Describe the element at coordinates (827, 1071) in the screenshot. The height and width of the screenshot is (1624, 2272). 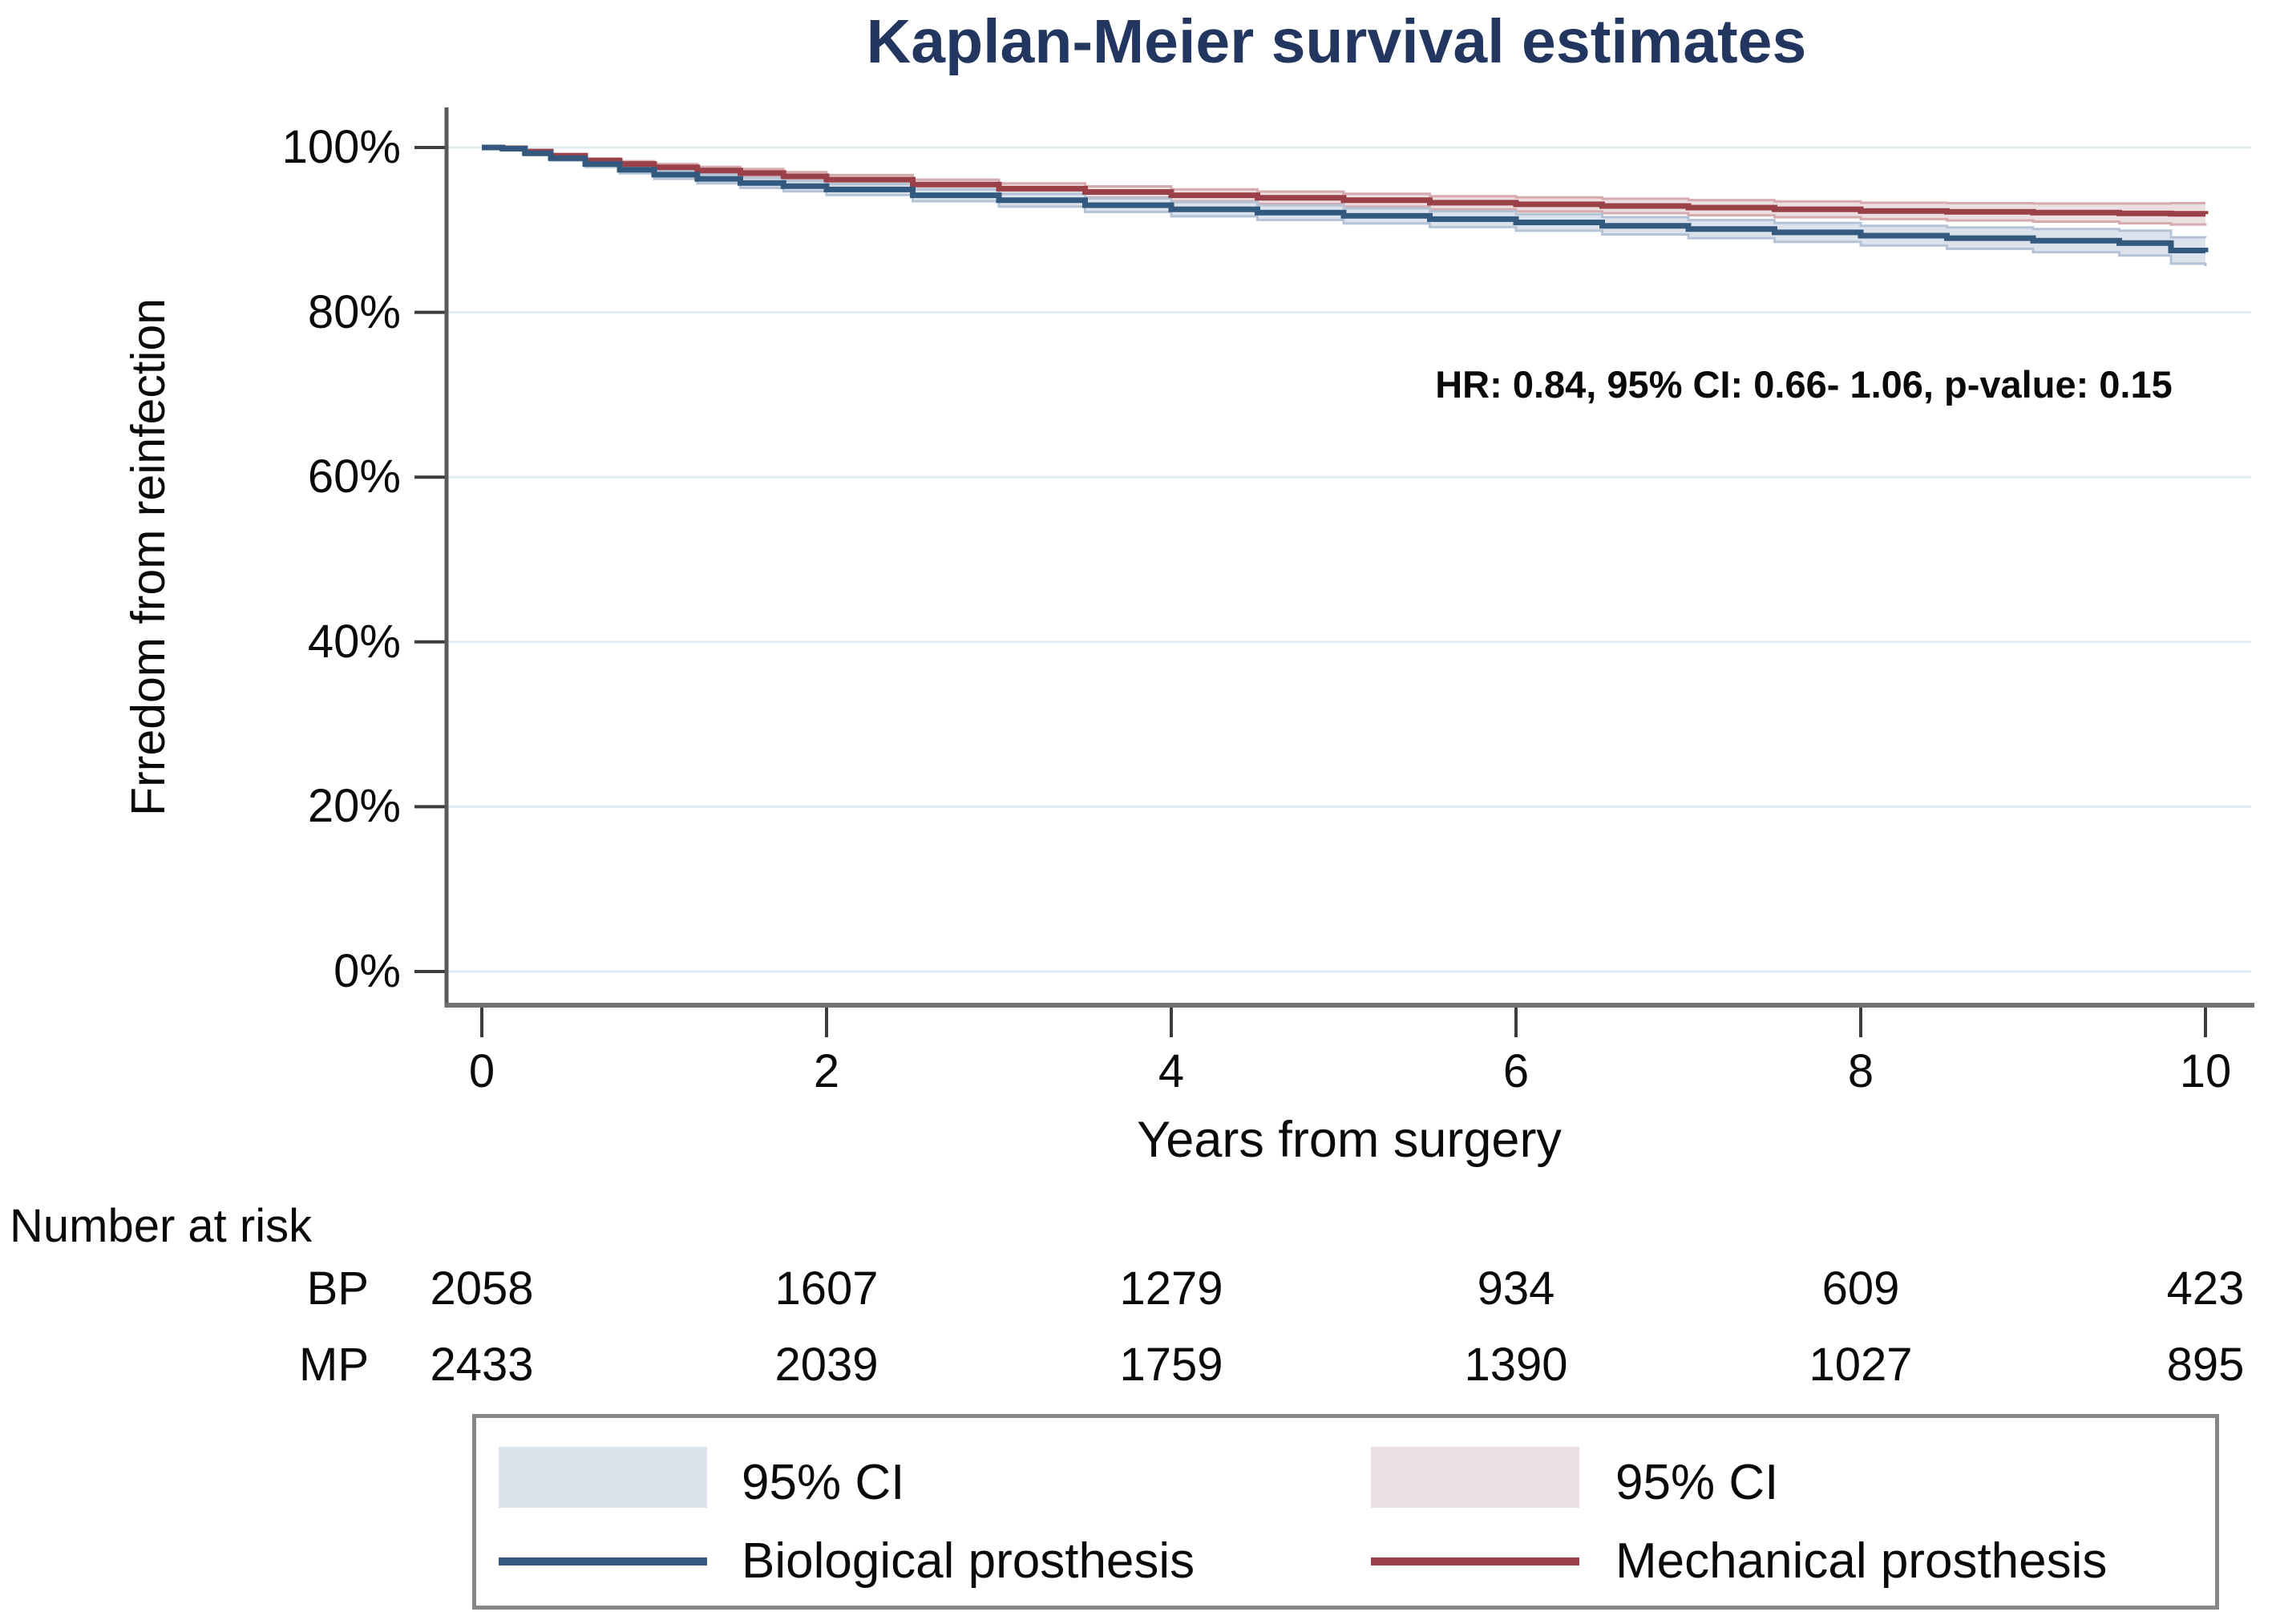
I see `x-tick-label-2: 2` at that location.